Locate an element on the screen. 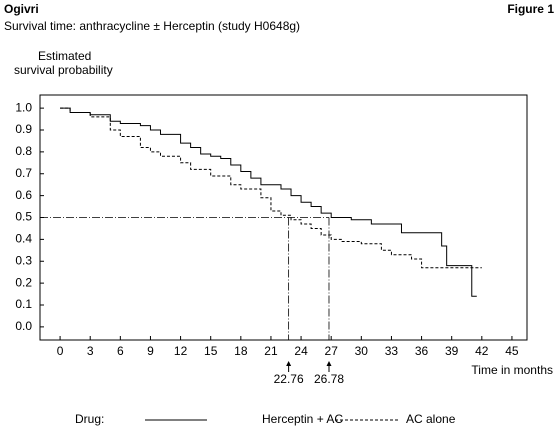 This screenshot has width=559, height=428. x-tick-label: 9 is located at coordinates (150, 351).